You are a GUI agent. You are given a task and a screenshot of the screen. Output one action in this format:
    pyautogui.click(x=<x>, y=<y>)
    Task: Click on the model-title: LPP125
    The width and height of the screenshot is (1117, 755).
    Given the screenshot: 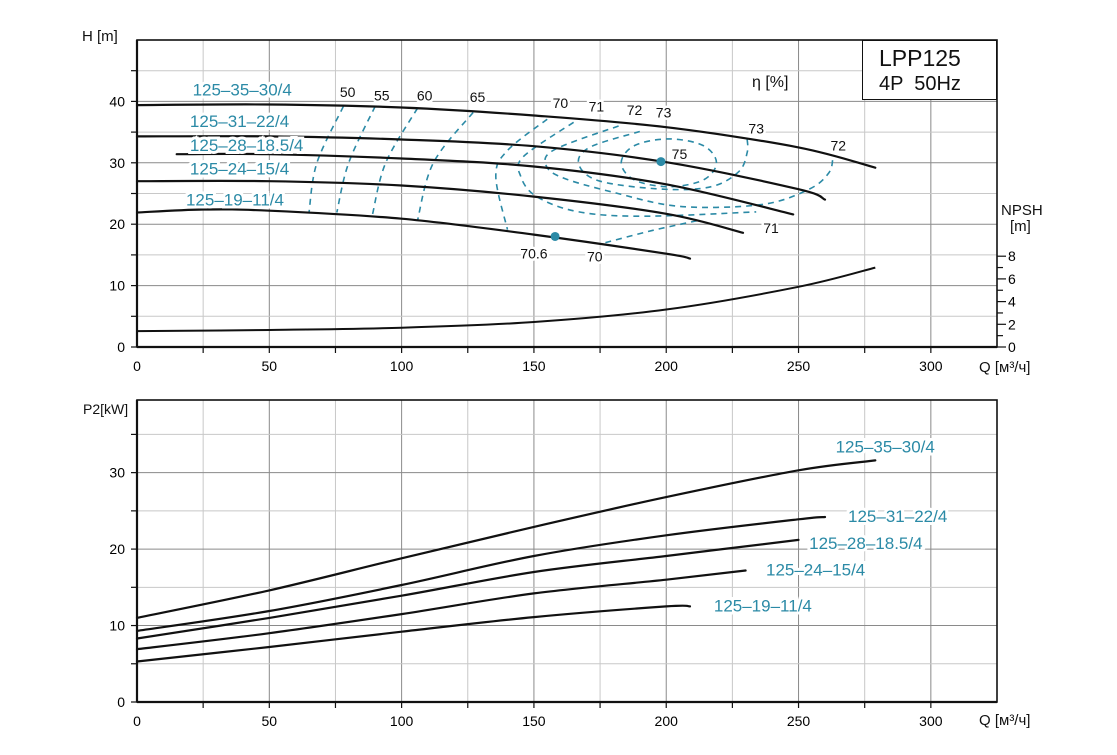 What is the action you would take?
    pyautogui.click(x=920, y=58)
    